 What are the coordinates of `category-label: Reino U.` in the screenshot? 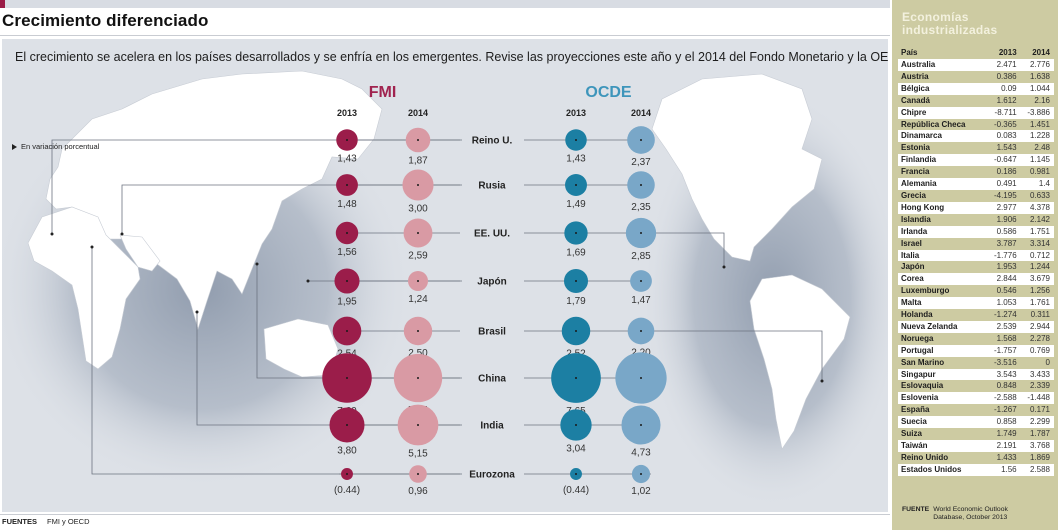 It's located at (492, 141).